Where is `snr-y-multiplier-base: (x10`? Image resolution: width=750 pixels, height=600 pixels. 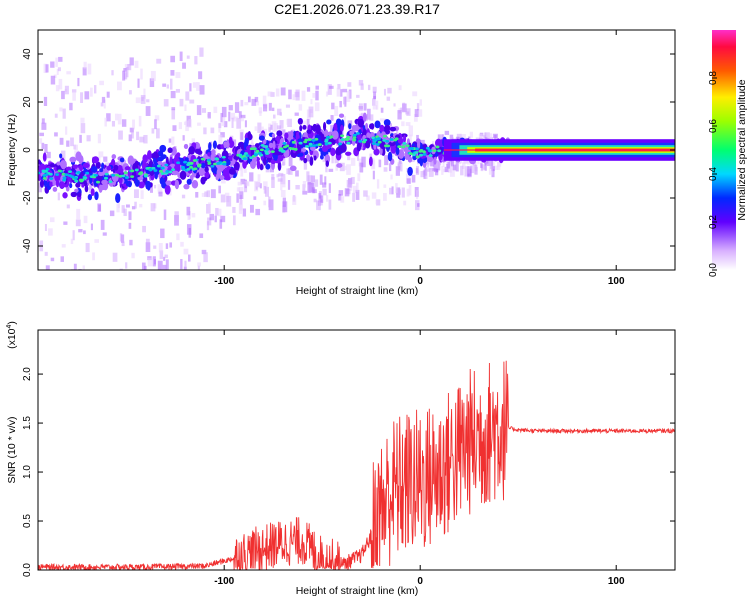
snr-y-multiplier-base: (x10 is located at coordinates (12, 338).